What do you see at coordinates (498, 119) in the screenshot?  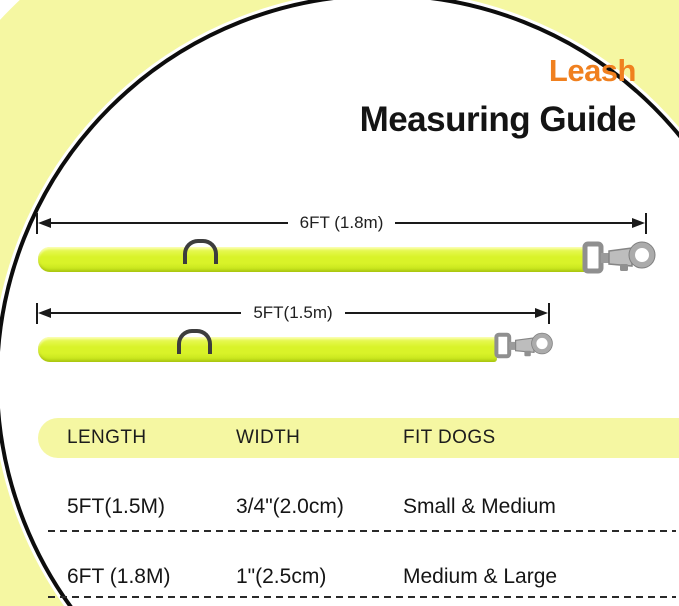 I see `page-title: Measuring Guide` at bounding box center [498, 119].